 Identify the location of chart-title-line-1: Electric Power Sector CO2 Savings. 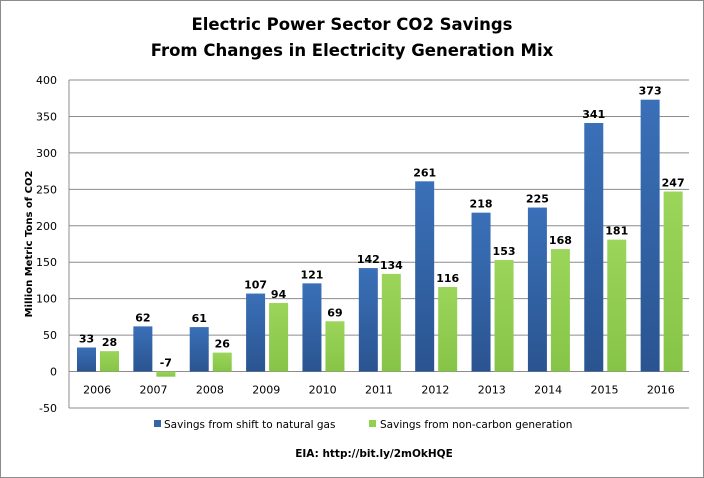
(352, 24).